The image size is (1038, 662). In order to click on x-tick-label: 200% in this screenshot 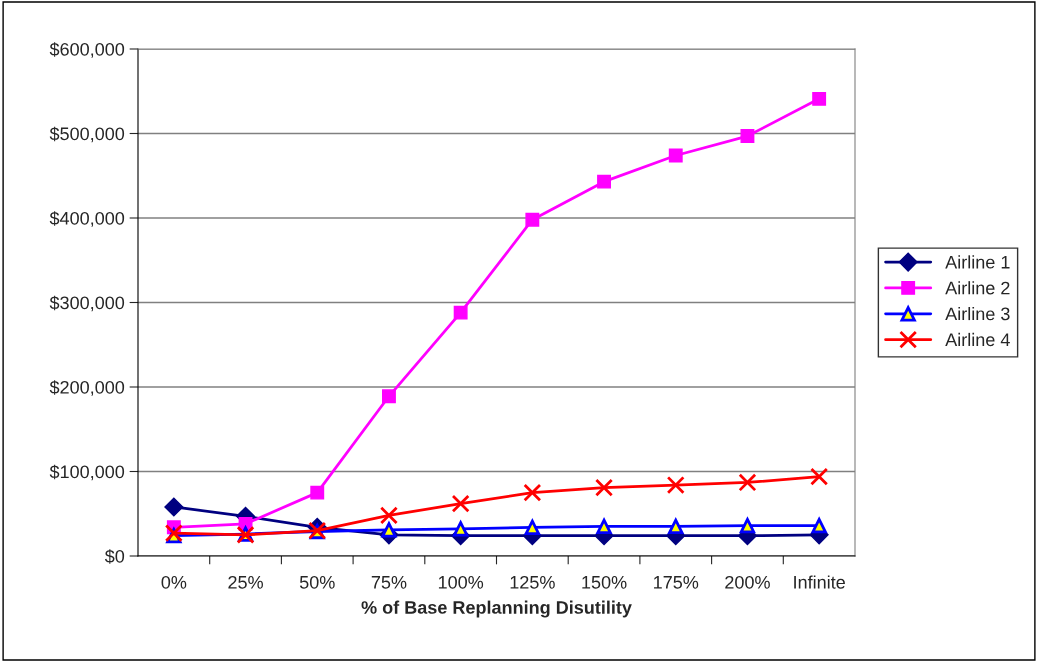, I will do `click(747, 582)`.